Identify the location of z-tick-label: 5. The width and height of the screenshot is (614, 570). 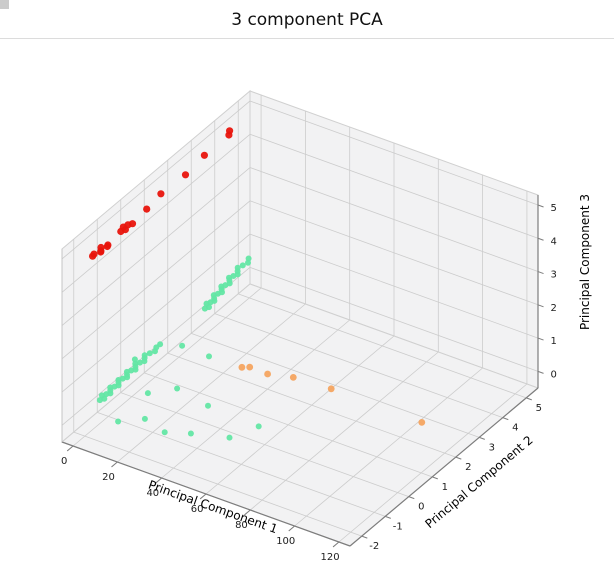
(554, 208).